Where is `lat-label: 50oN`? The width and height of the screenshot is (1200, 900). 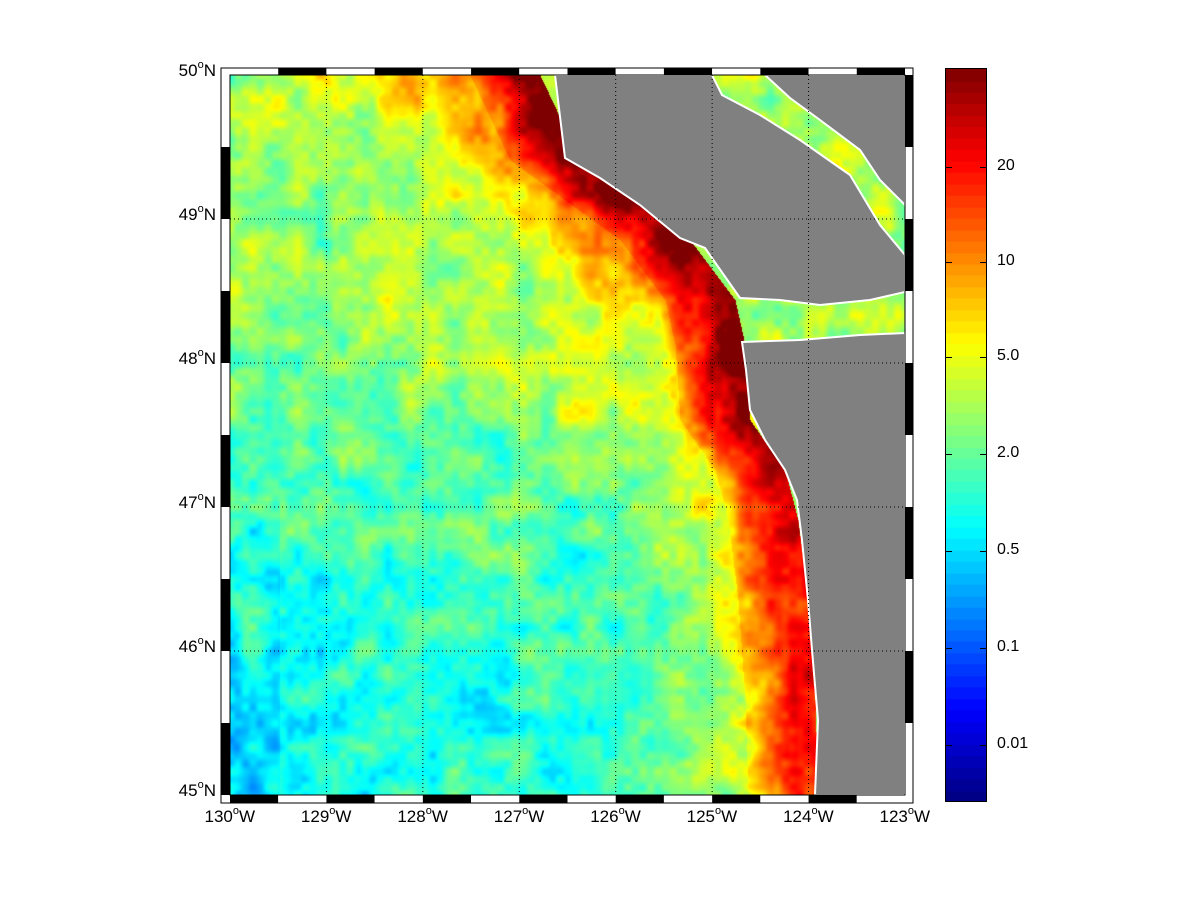
lat-label: 50oN is located at coordinates (197, 69).